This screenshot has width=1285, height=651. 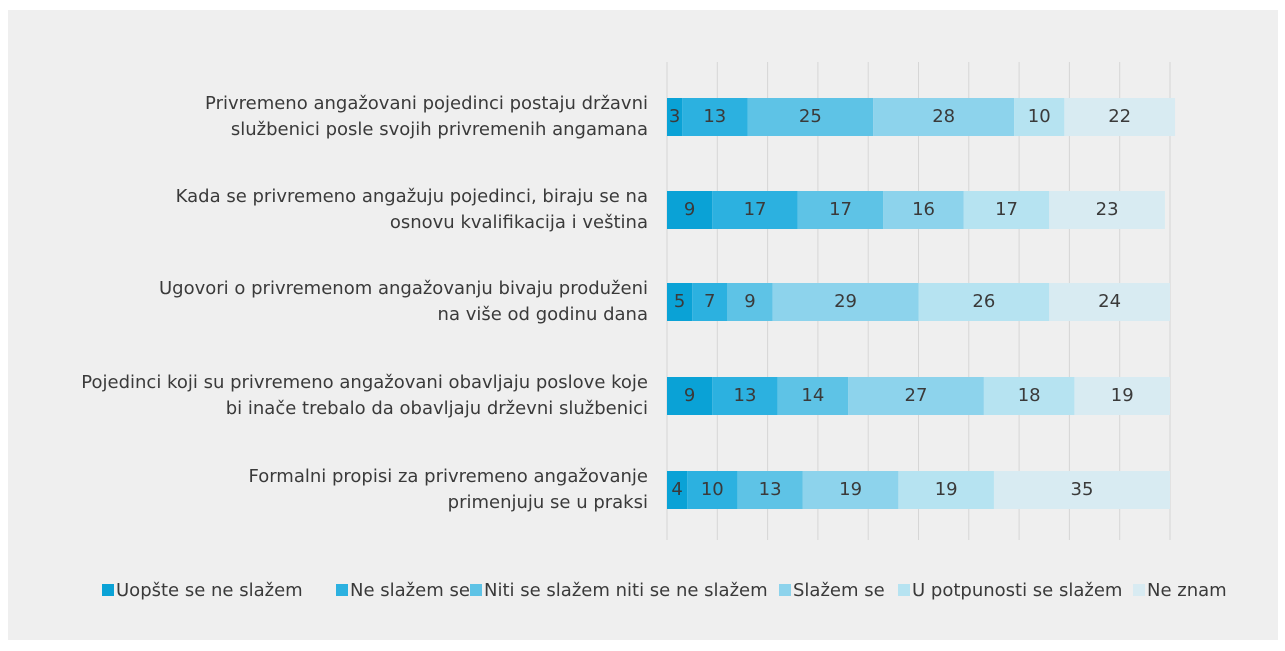 I want to click on value-label: 16, so click(x=923, y=209).